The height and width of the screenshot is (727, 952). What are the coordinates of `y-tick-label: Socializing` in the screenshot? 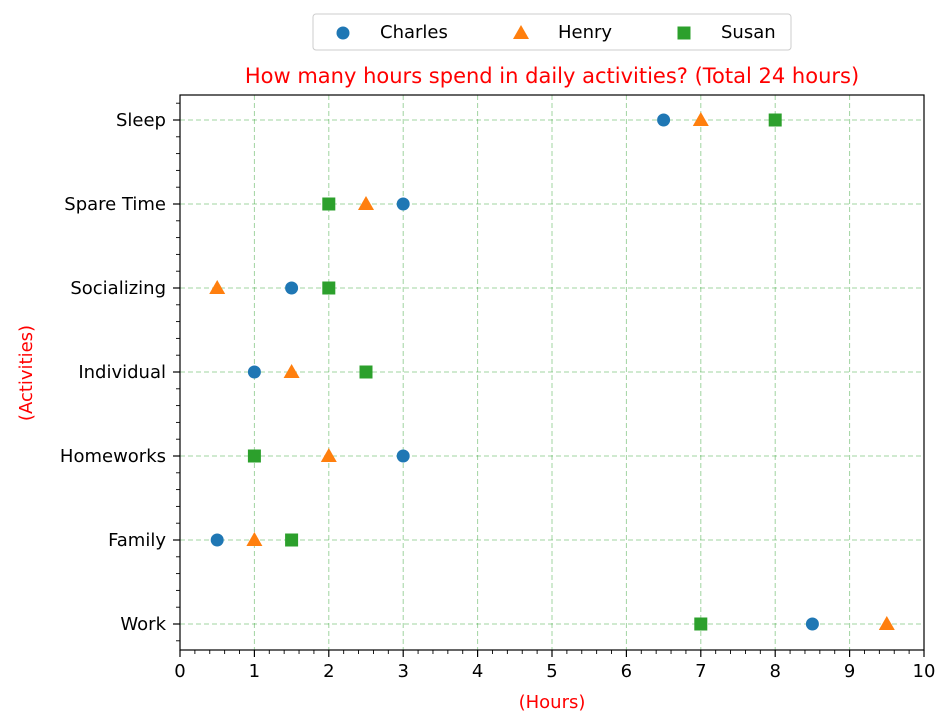 It's located at (118, 288).